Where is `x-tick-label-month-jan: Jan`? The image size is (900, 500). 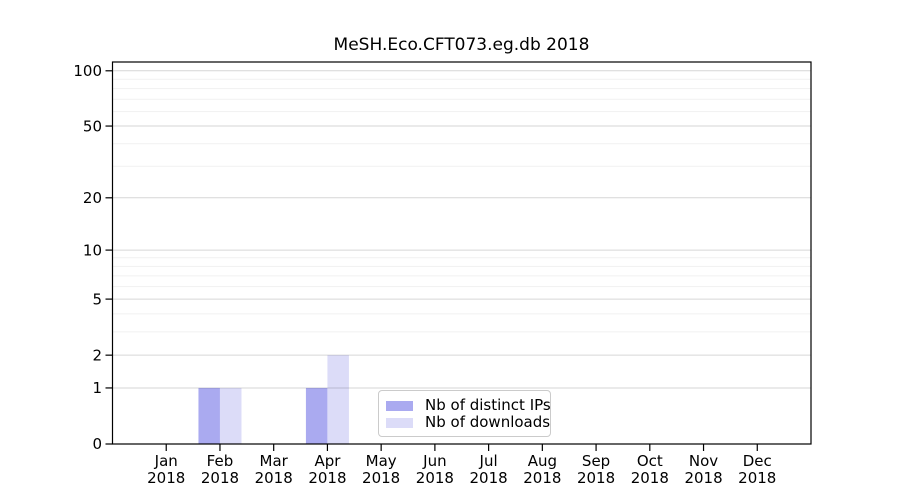 x-tick-label-month-jan: Jan is located at coordinates (166, 461).